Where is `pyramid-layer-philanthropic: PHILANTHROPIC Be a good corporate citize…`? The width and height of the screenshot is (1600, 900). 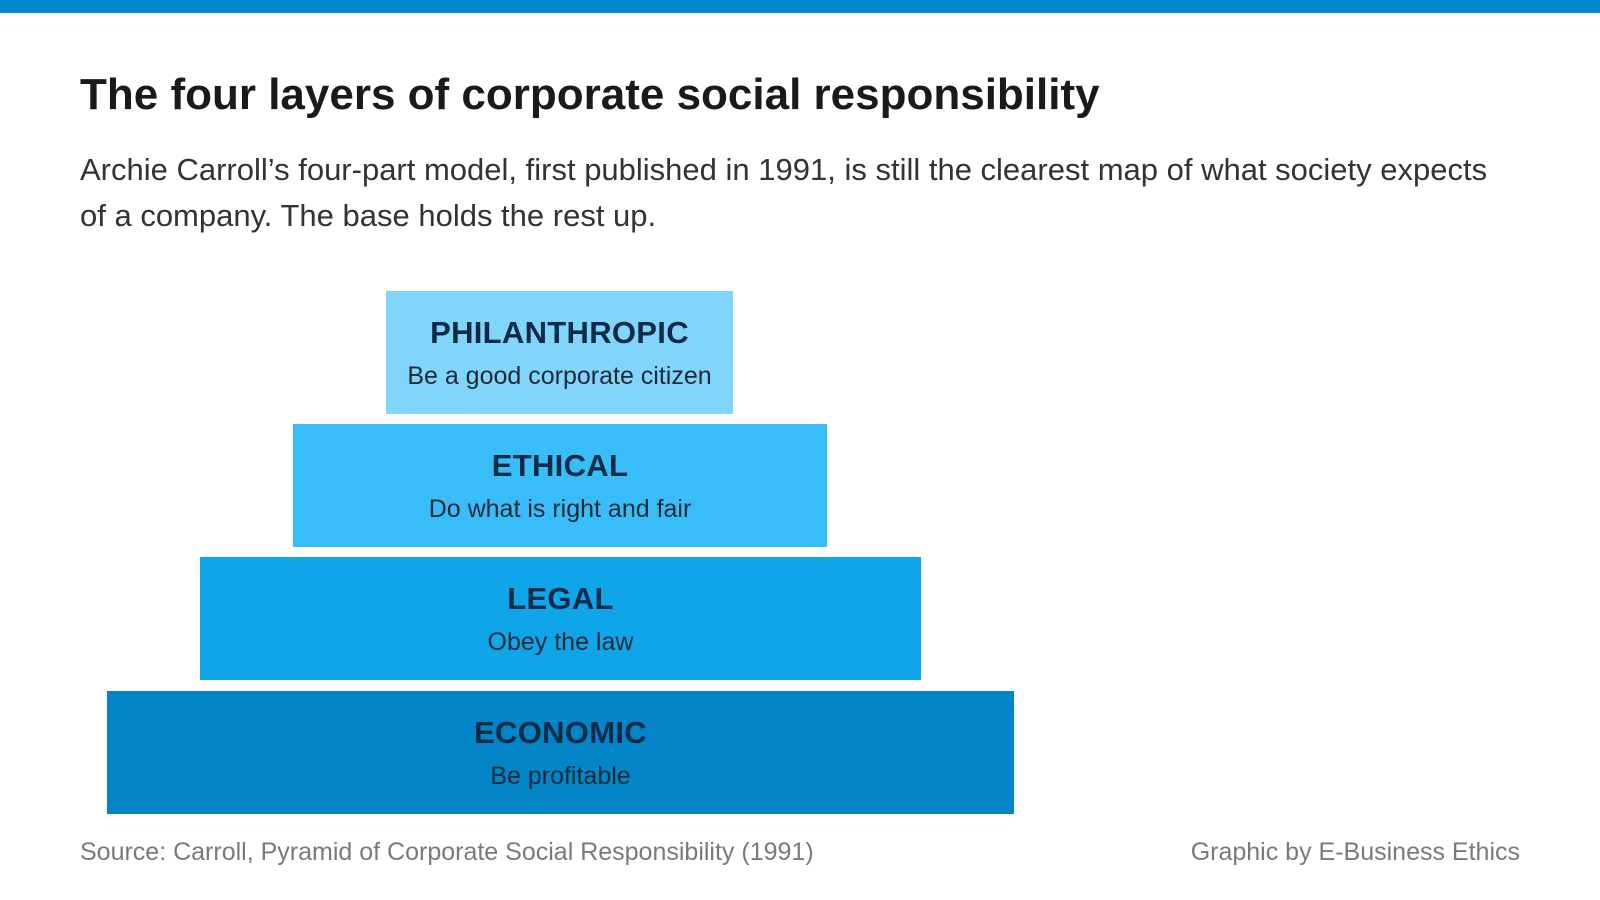 pyramid-layer-philanthropic: PHILANTHROPIC Be a good corporate citize… is located at coordinates (559, 352).